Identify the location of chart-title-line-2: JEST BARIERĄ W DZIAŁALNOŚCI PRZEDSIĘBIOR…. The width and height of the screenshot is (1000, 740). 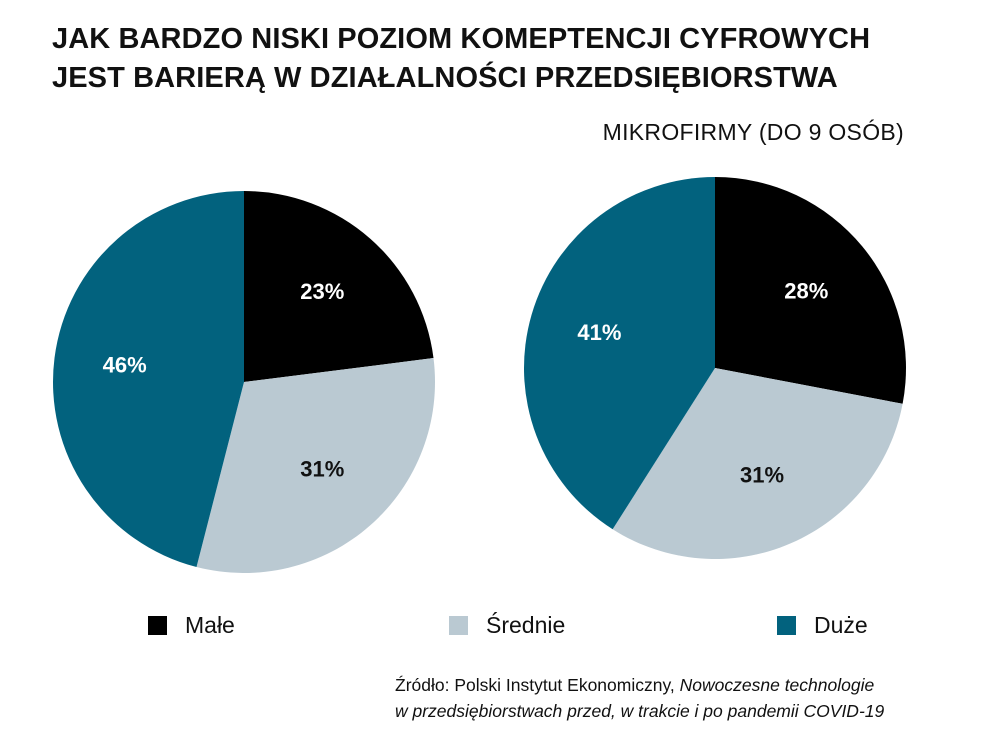
(445, 78).